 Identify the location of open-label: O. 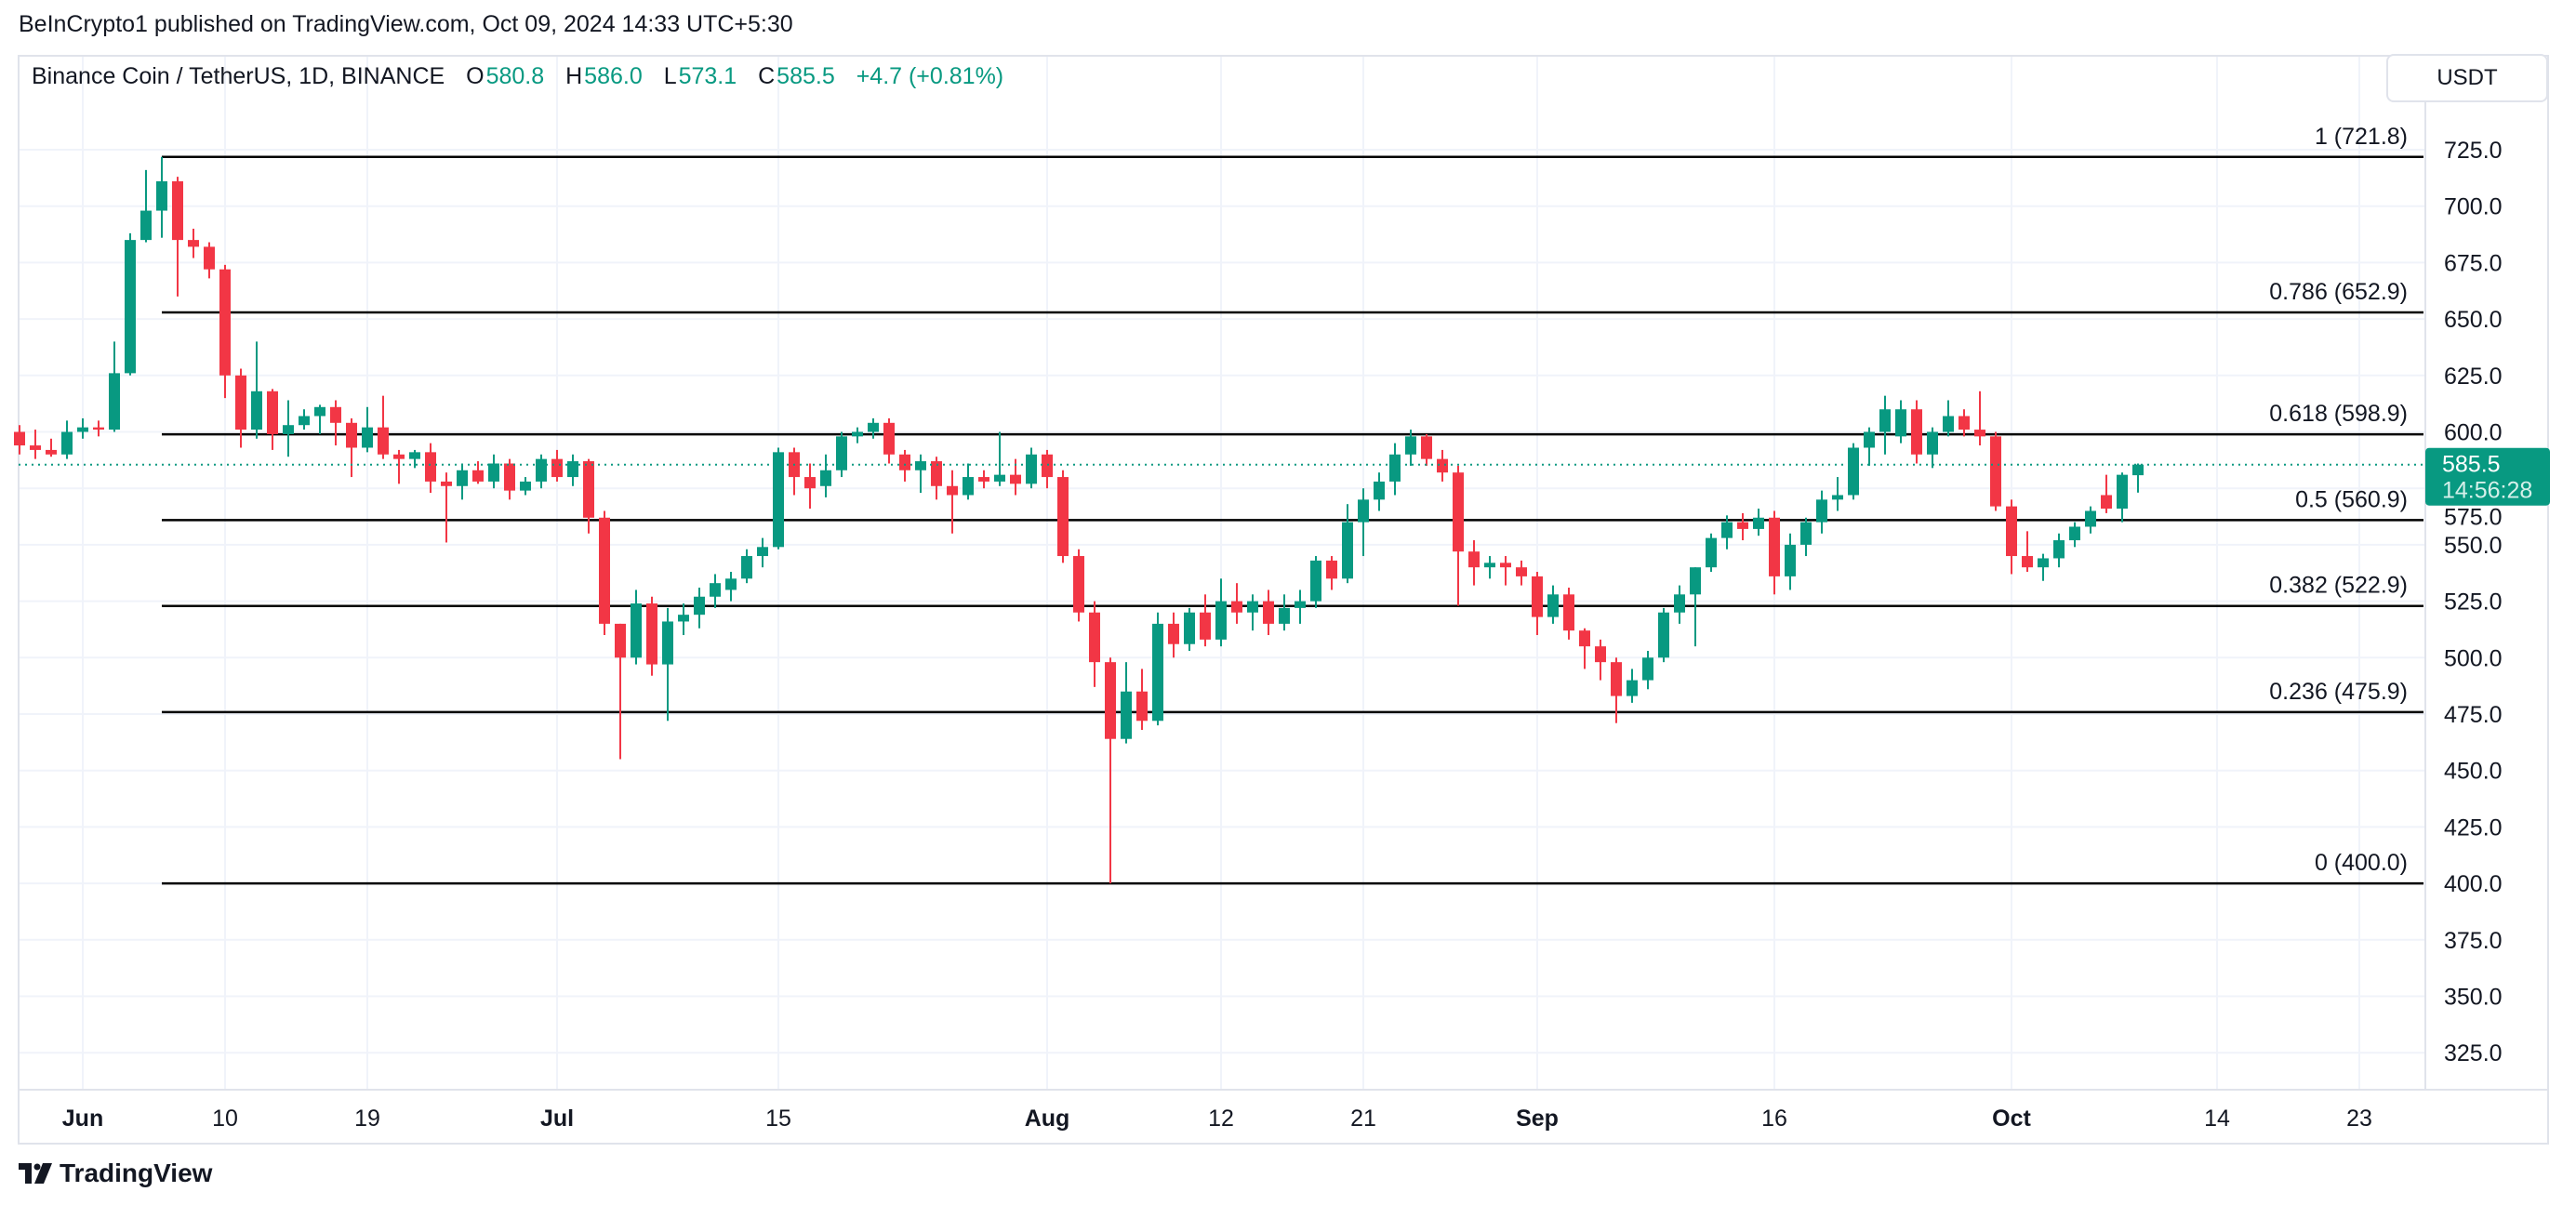
(475, 76).